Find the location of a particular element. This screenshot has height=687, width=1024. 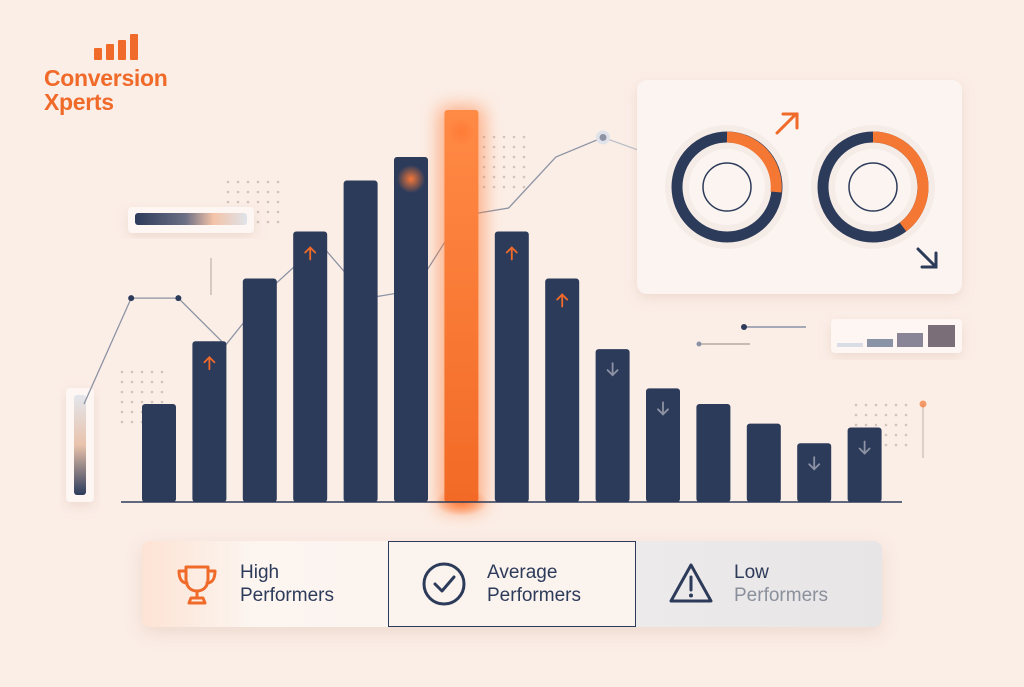

trophy-icon is located at coordinates (197, 585).